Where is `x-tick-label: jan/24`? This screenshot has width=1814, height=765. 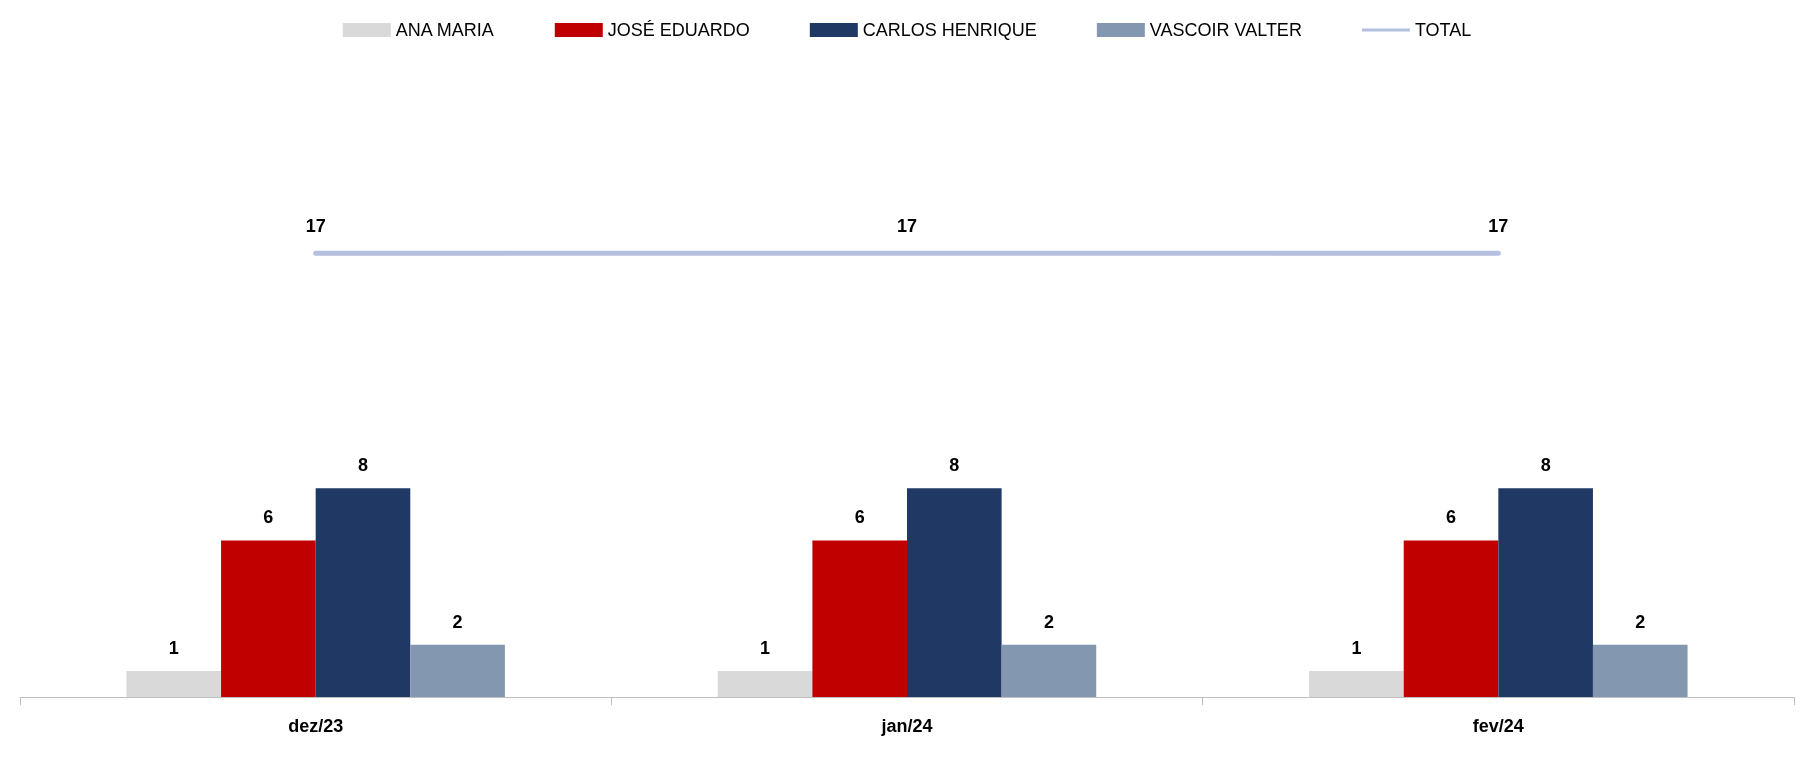
x-tick-label: jan/24 is located at coordinates (906, 726).